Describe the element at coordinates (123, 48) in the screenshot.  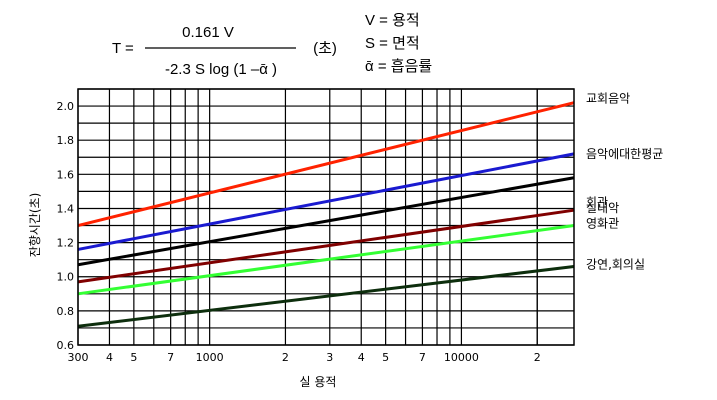
I see `formula-lhs: T =` at that location.